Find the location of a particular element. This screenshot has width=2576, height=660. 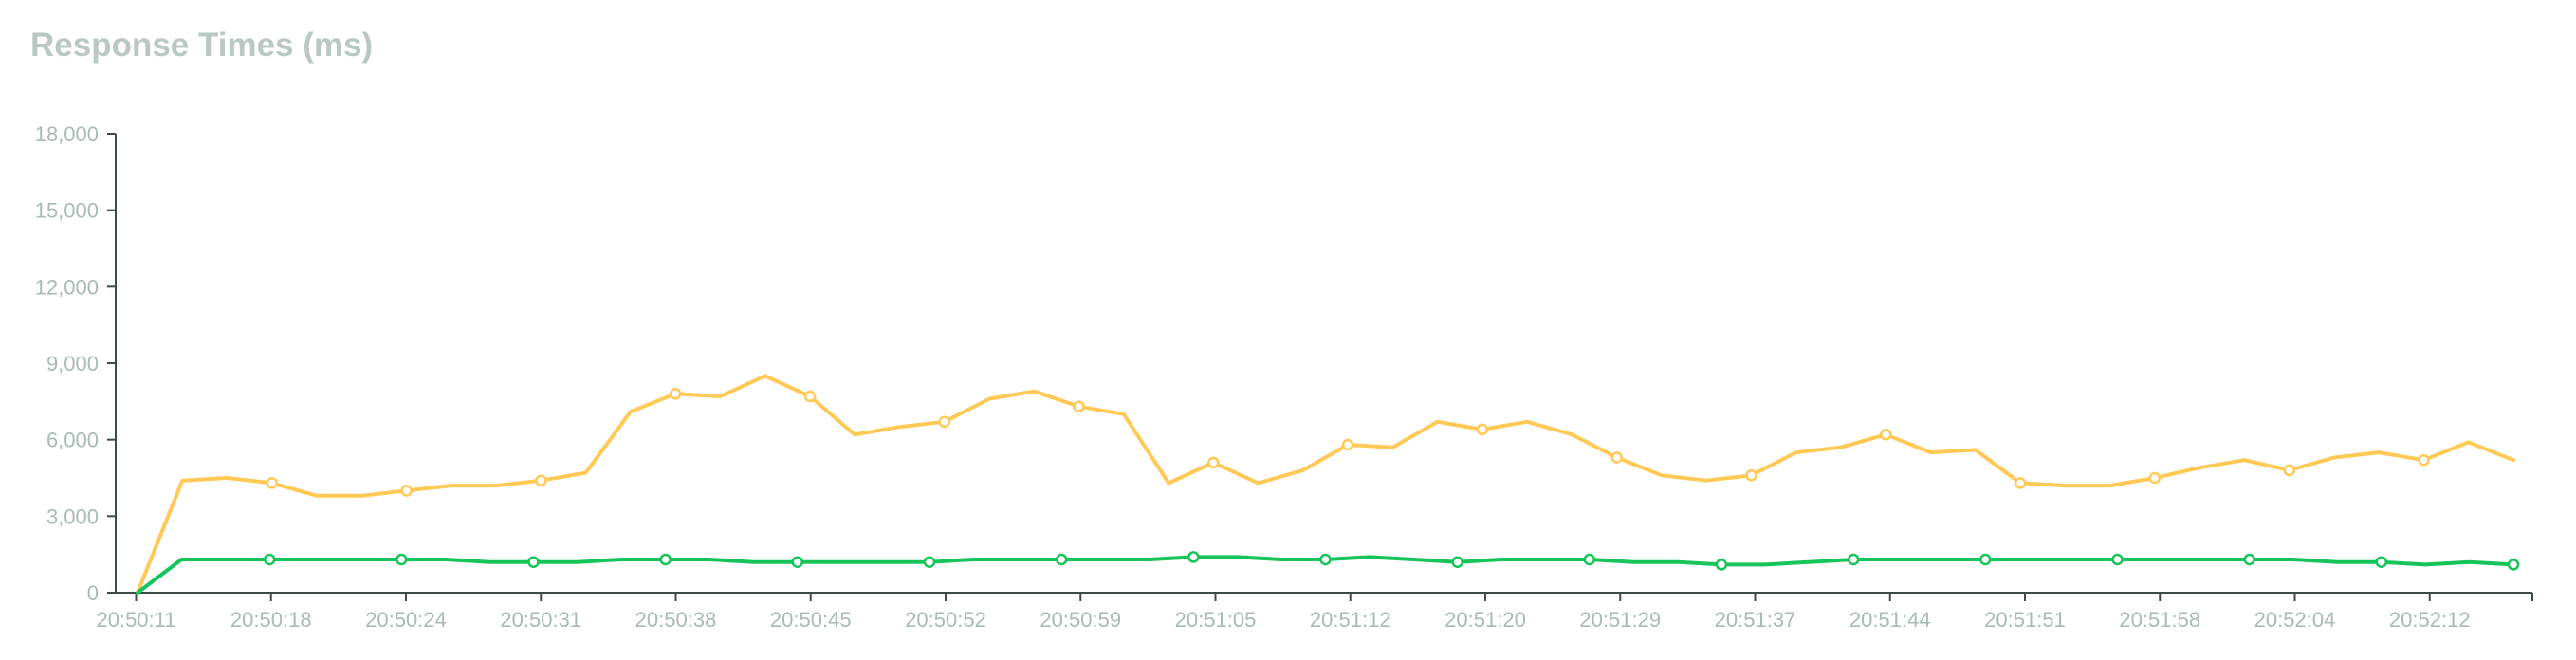

x-tick-label: 20:52:04 is located at coordinates (2295, 620).